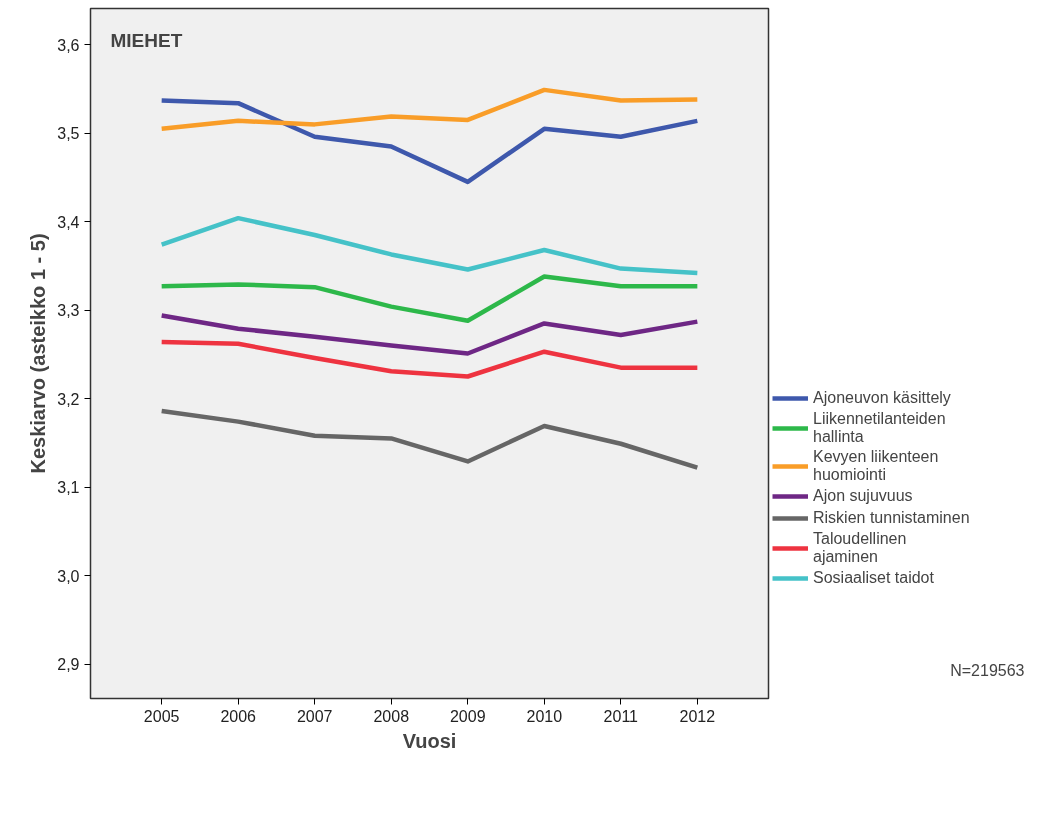 Image resolution: width=1046 pixels, height=820 pixels. I want to click on y-tick-label: 3,2, so click(68, 399).